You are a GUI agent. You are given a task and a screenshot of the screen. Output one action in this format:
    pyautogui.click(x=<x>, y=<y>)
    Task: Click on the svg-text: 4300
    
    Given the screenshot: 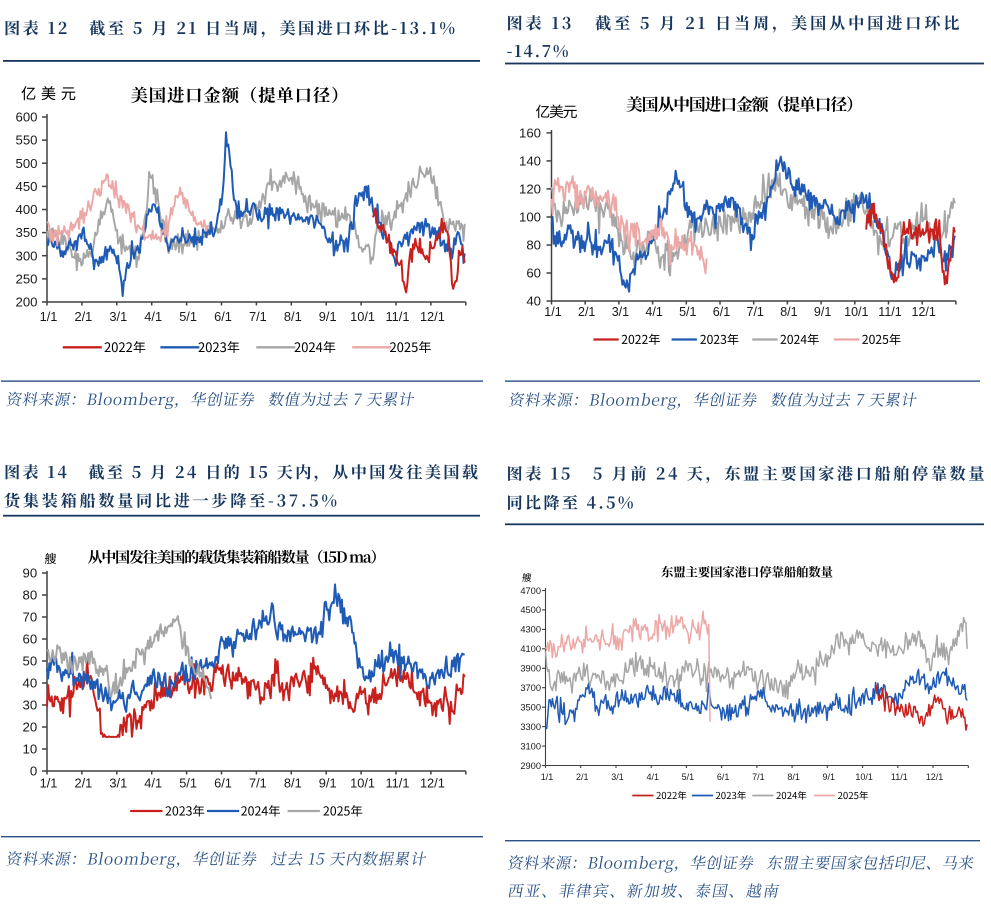 What is the action you would take?
    pyautogui.click(x=530, y=630)
    